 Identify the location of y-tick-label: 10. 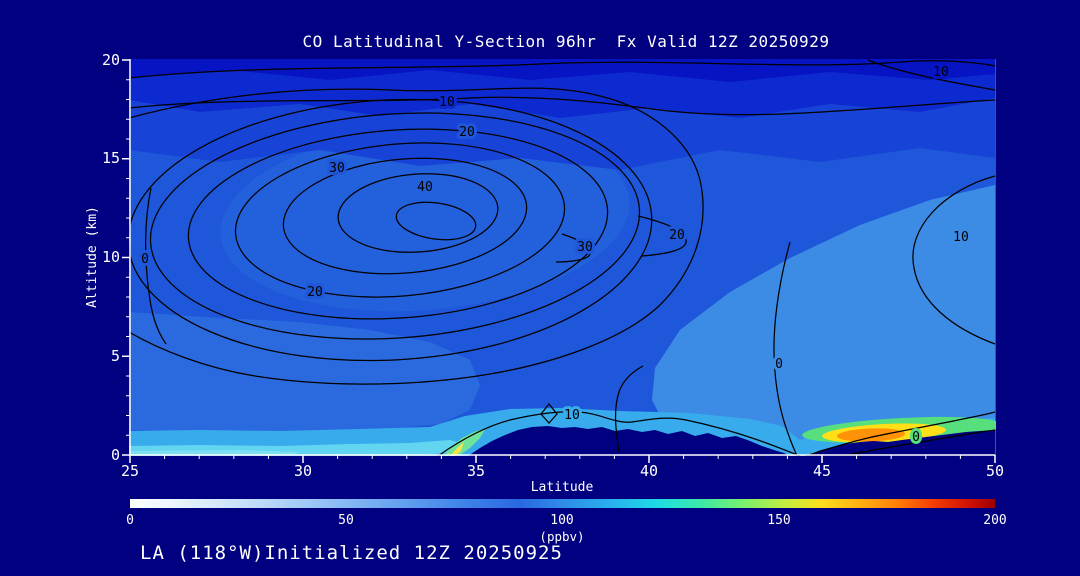
(111, 257).